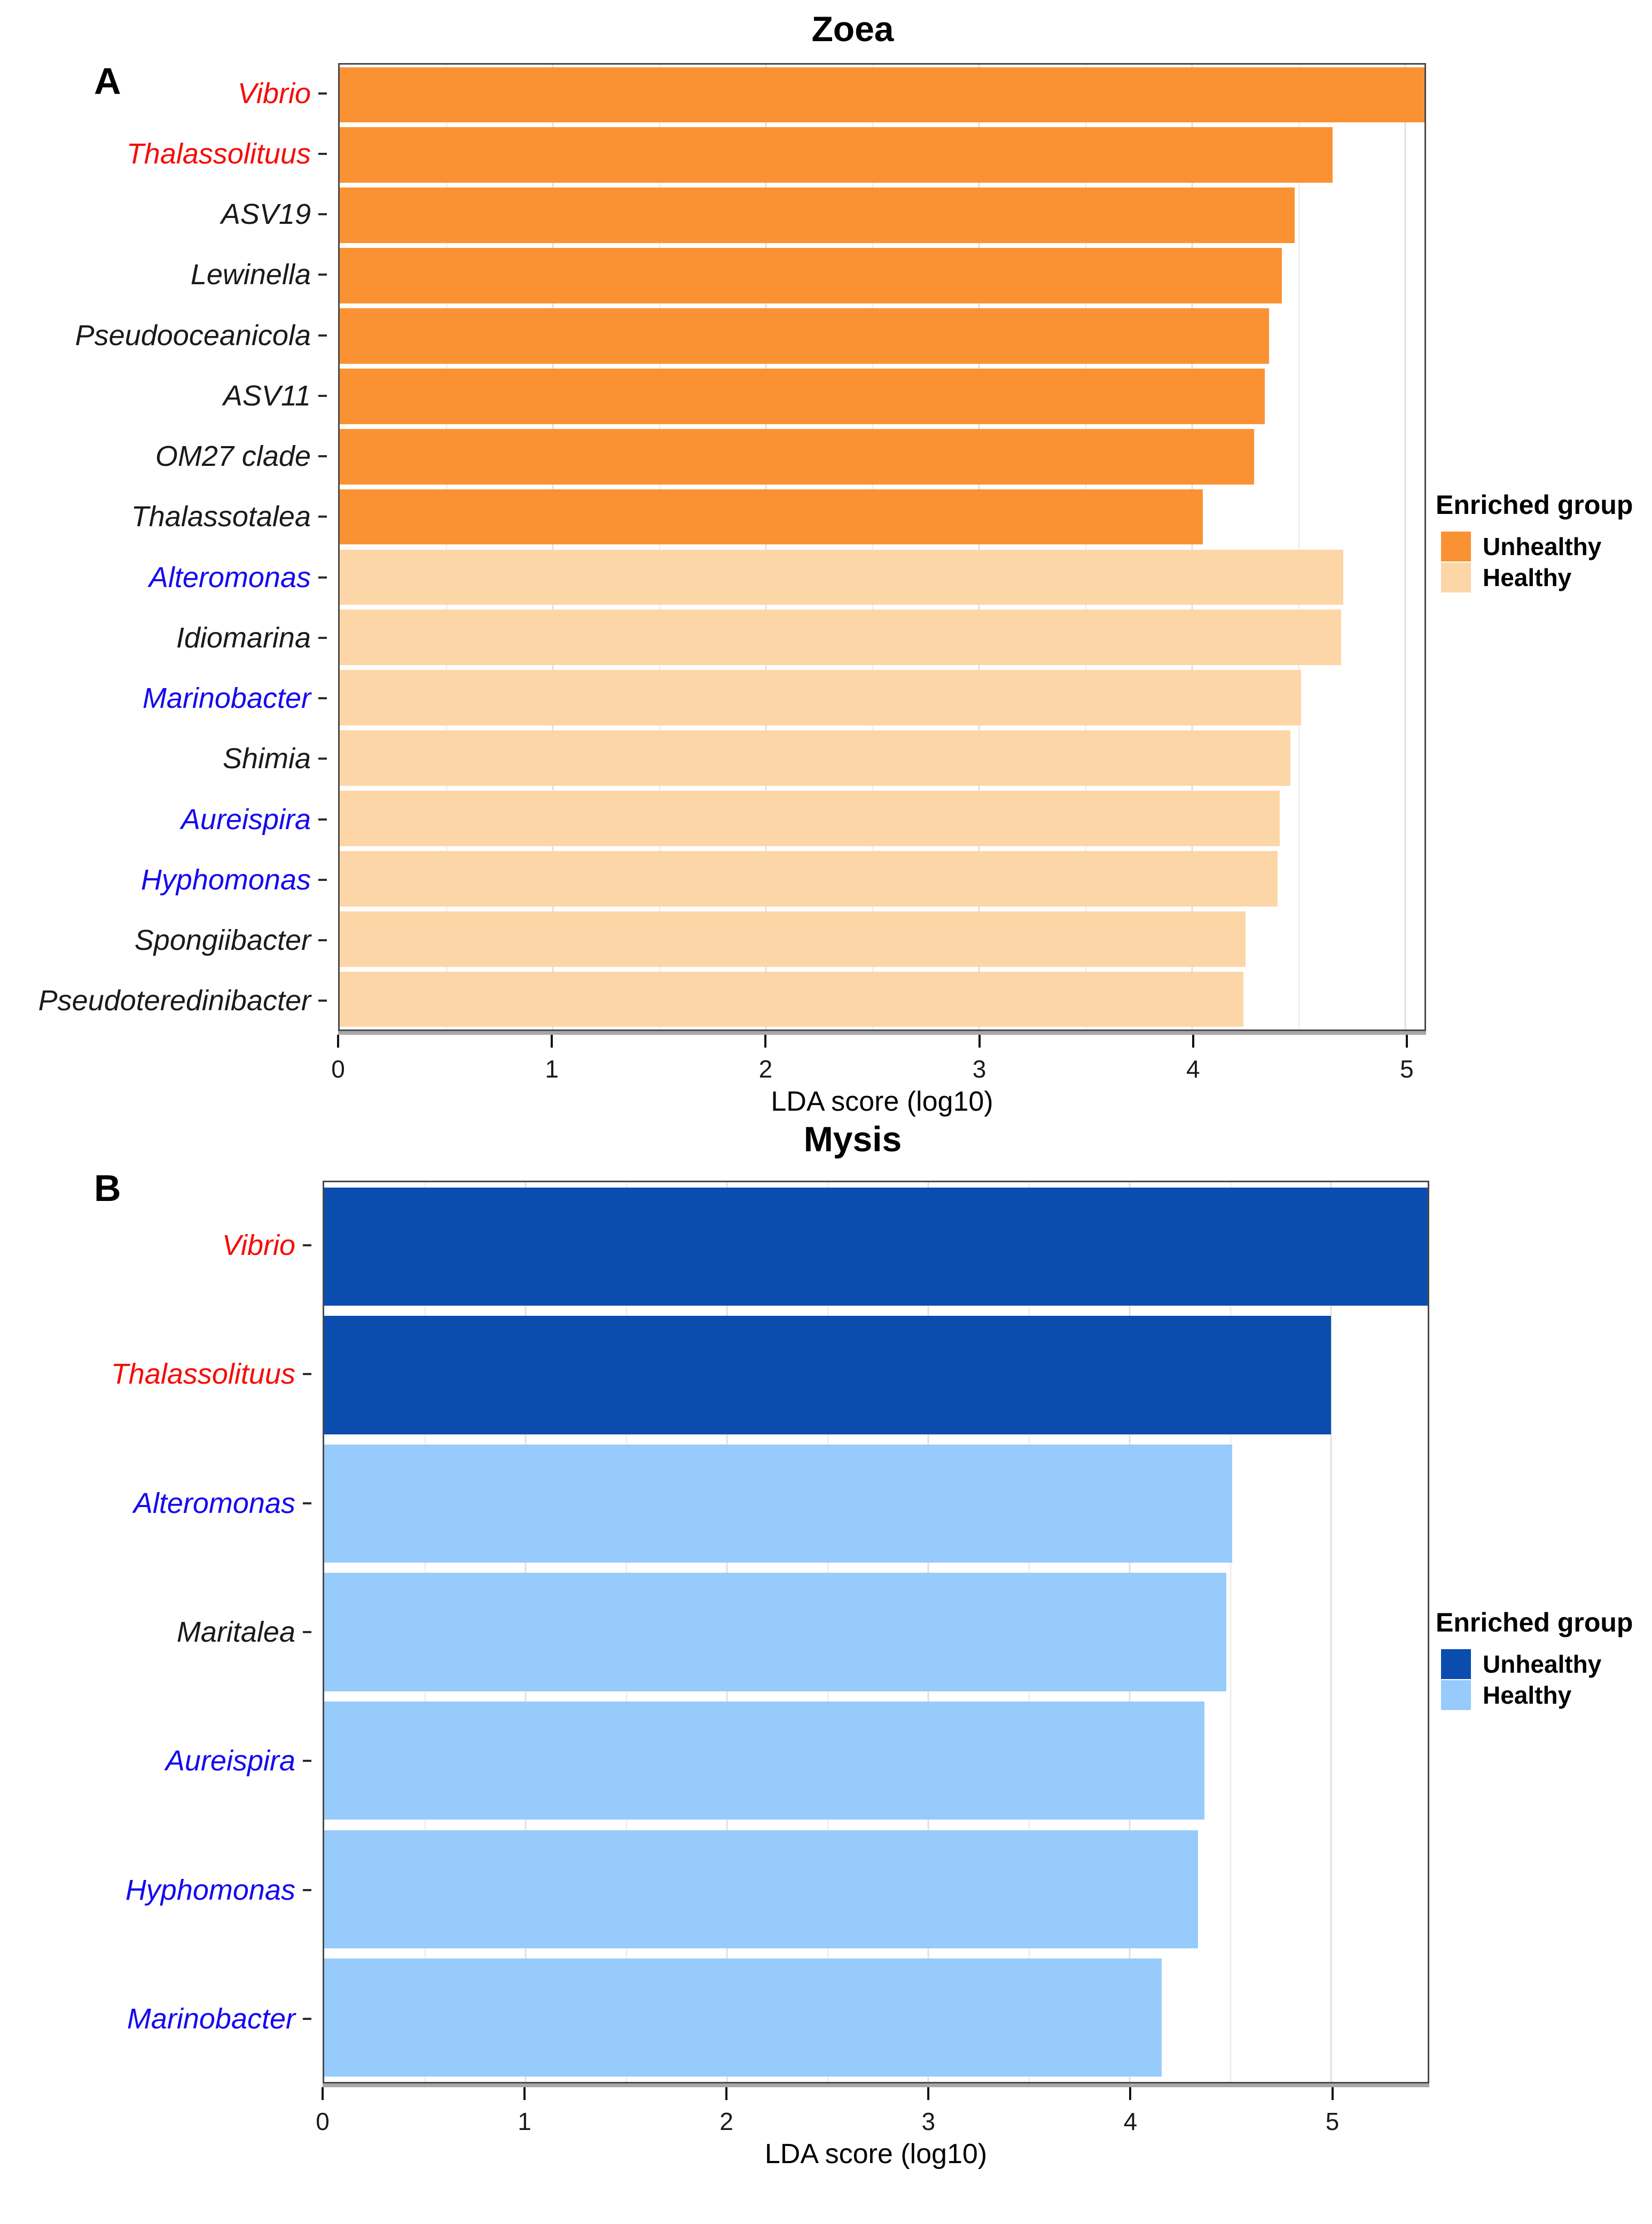 This screenshot has height=2224, width=1652. I want to click on panel-letter-a: A, so click(107, 81).